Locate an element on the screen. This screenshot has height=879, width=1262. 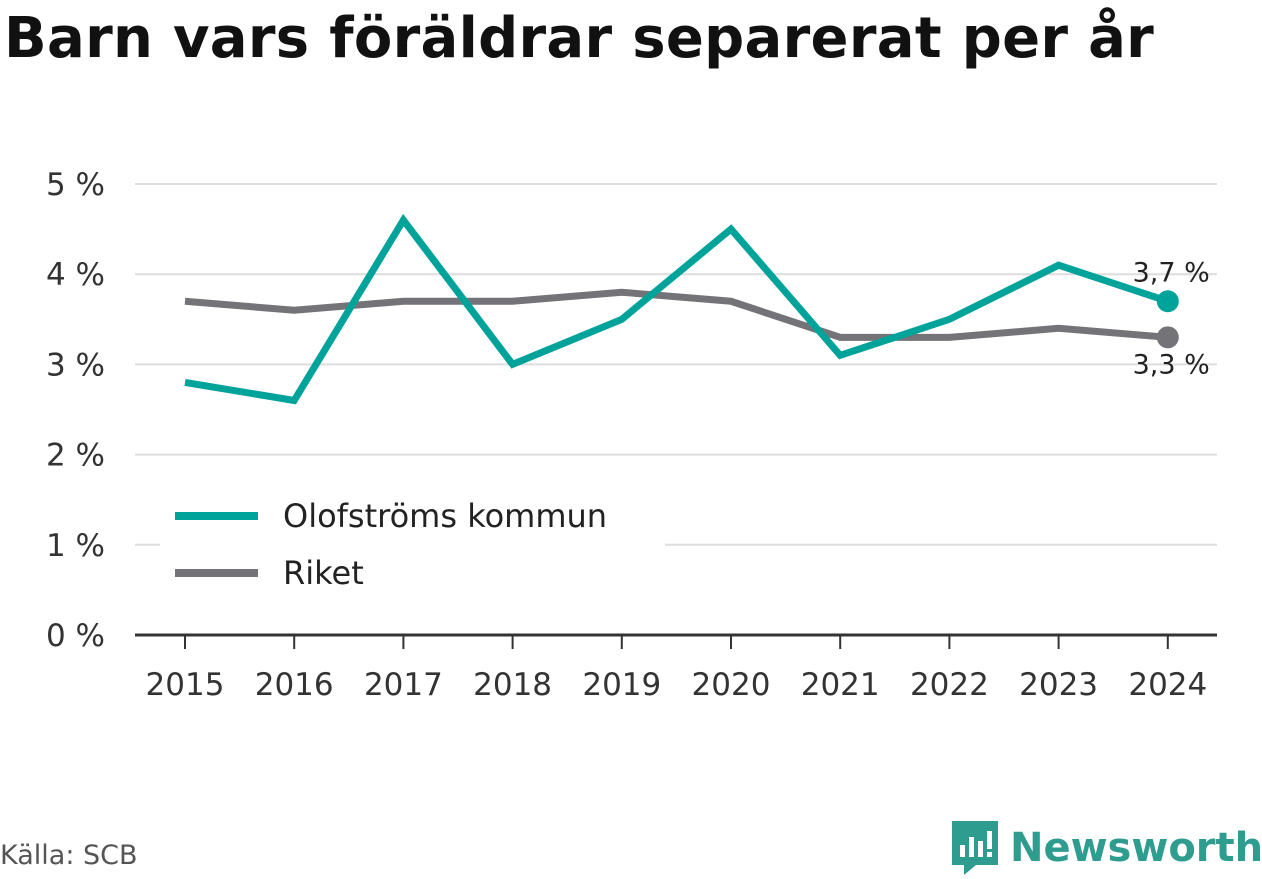
end-label-olofstrom: 3,7 % is located at coordinates (1171, 272).